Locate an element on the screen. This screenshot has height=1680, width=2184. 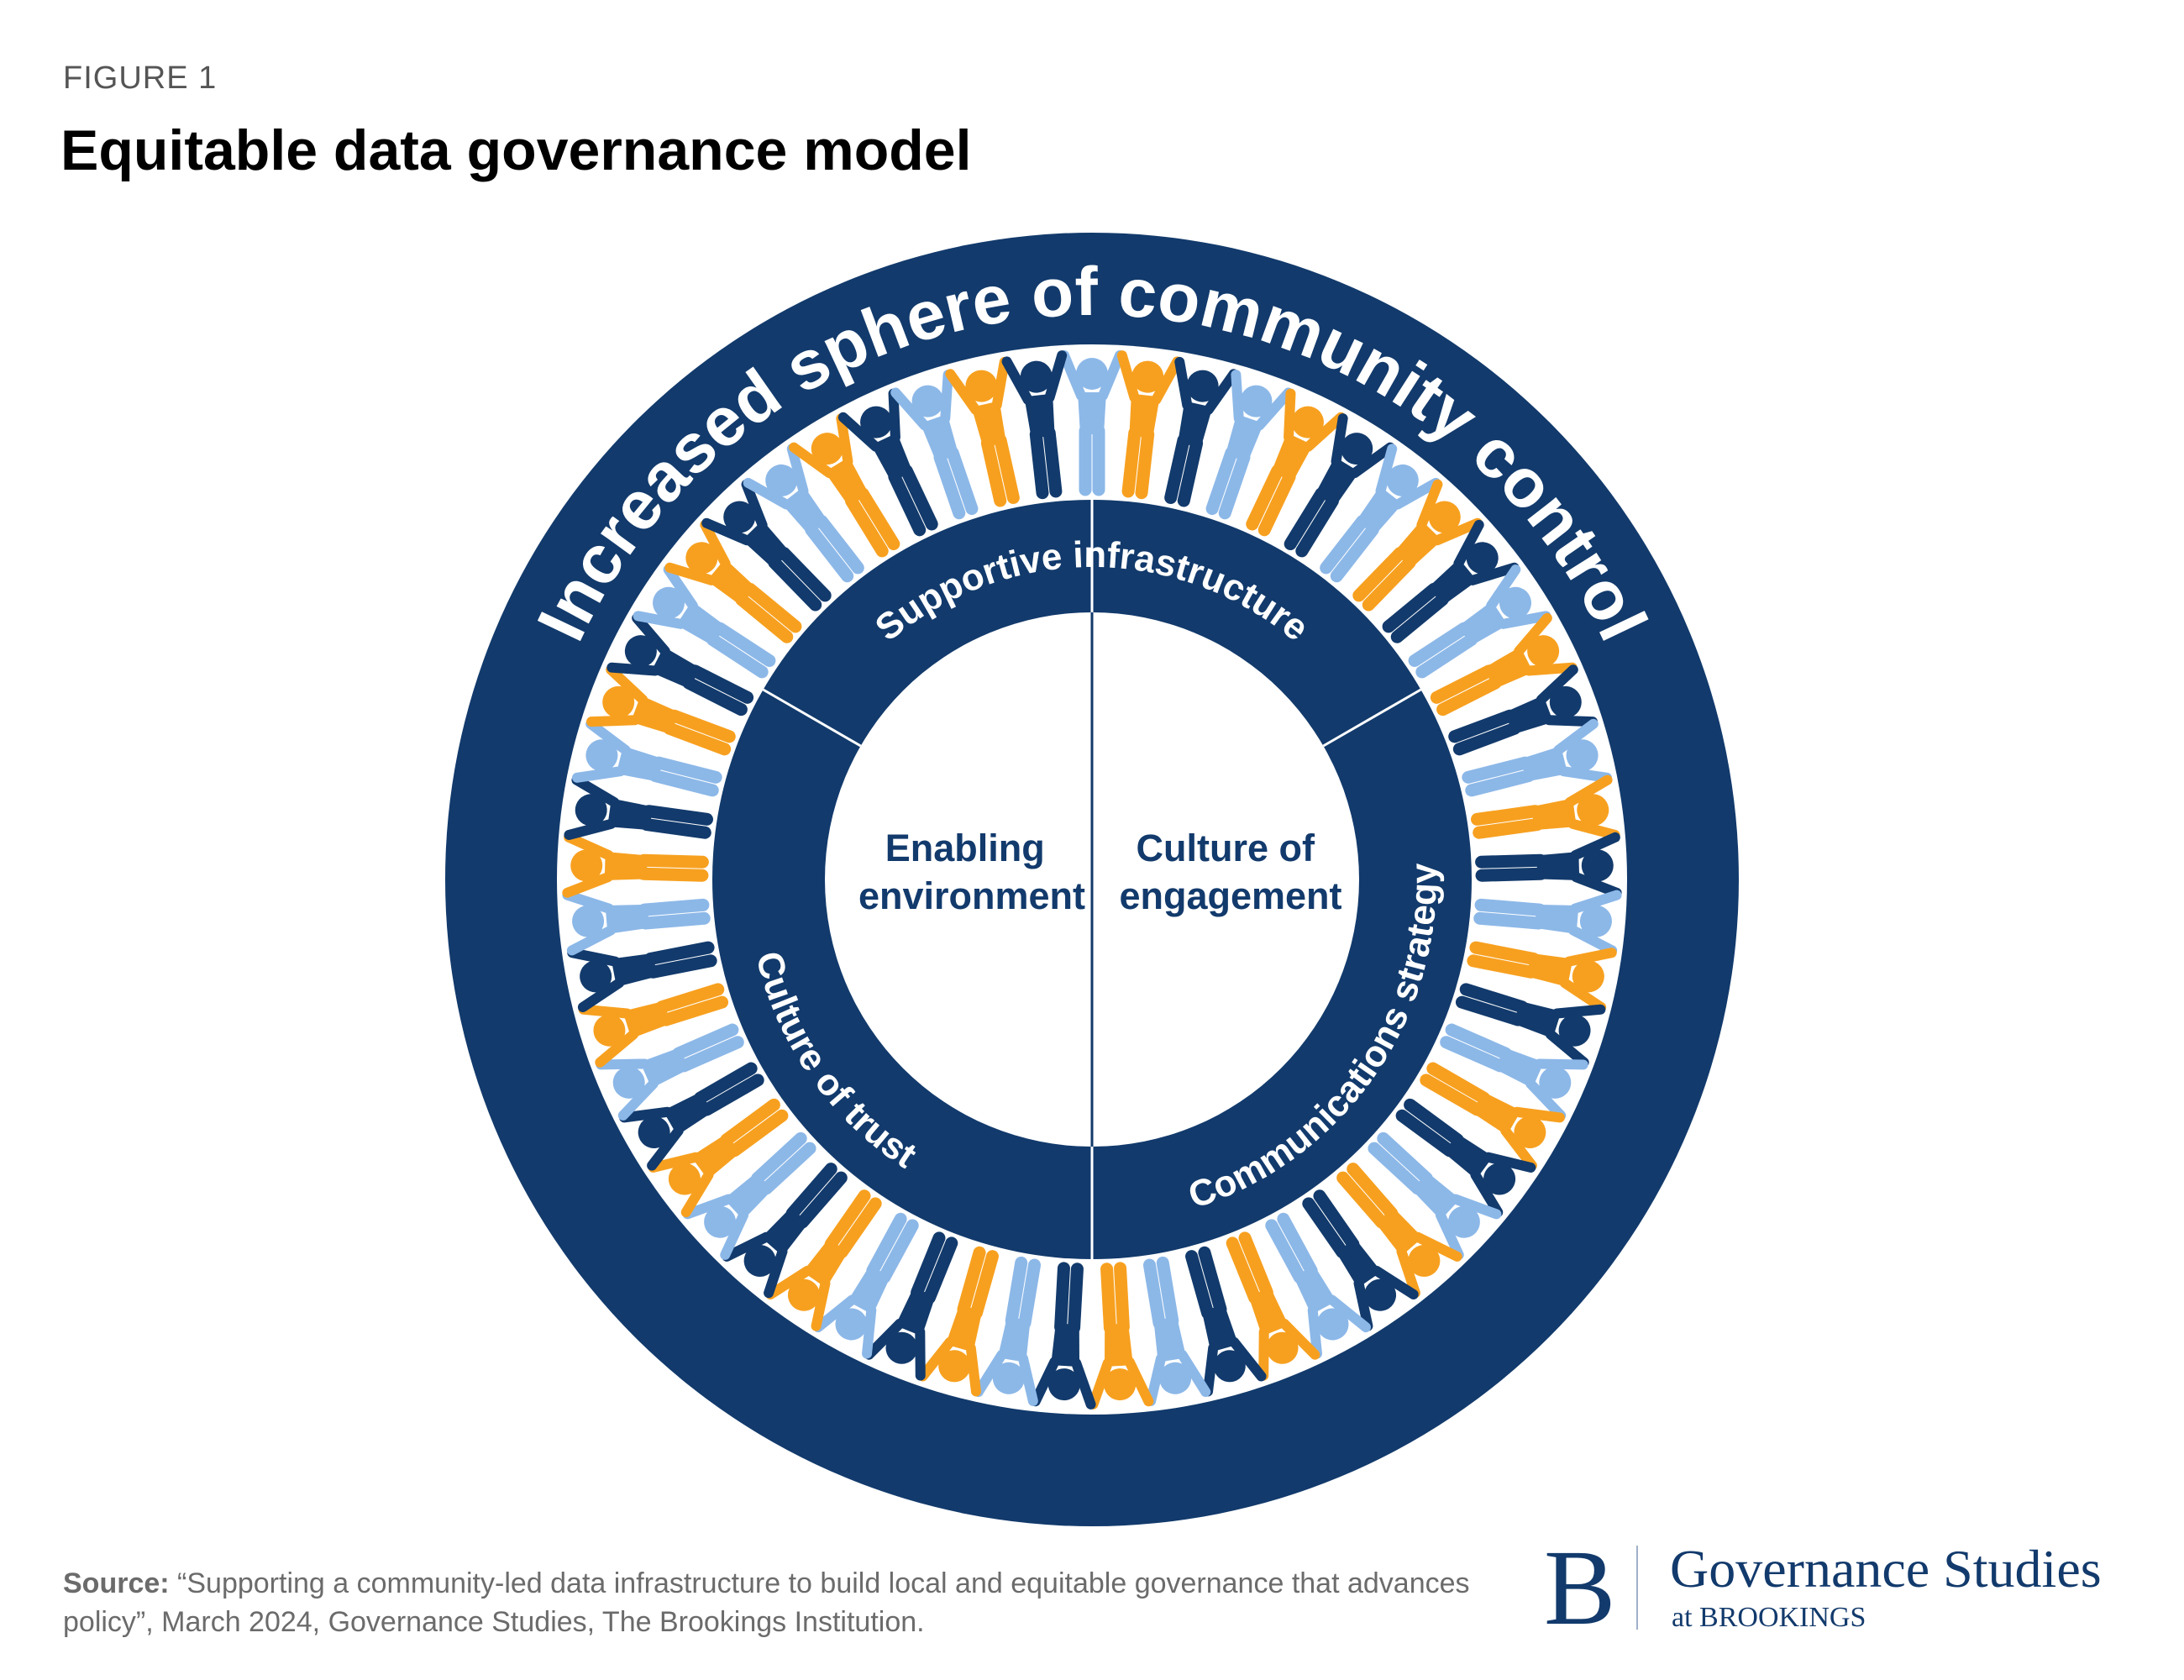
source-label: Source: is located at coordinates (116, 1583).